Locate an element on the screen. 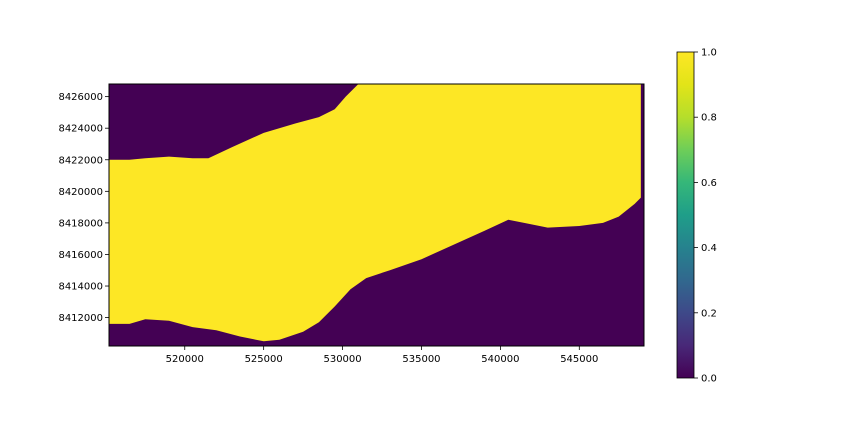  y-tick-label: 8412000 is located at coordinates (80, 318).